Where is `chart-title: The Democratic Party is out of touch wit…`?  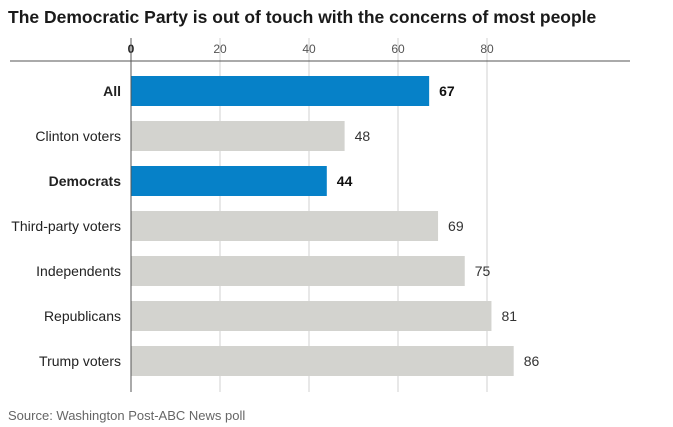 chart-title: The Democratic Party is out of touch wit… is located at coordinates (302, 17).